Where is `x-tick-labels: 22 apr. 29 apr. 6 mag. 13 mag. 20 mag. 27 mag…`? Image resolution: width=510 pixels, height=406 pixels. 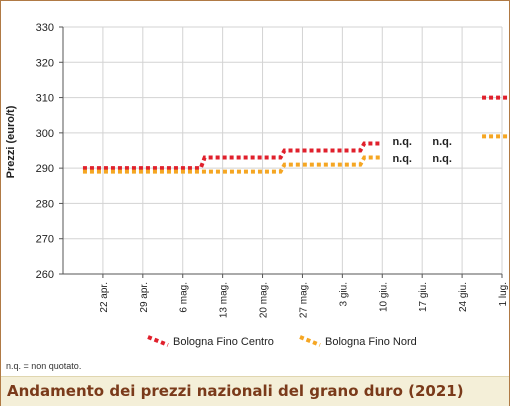 x-tick-labels: 22 apr. 29 apr. 6 mag. 13 mag. 20 mag. 27 mag… is located at coordinates (304, 296).